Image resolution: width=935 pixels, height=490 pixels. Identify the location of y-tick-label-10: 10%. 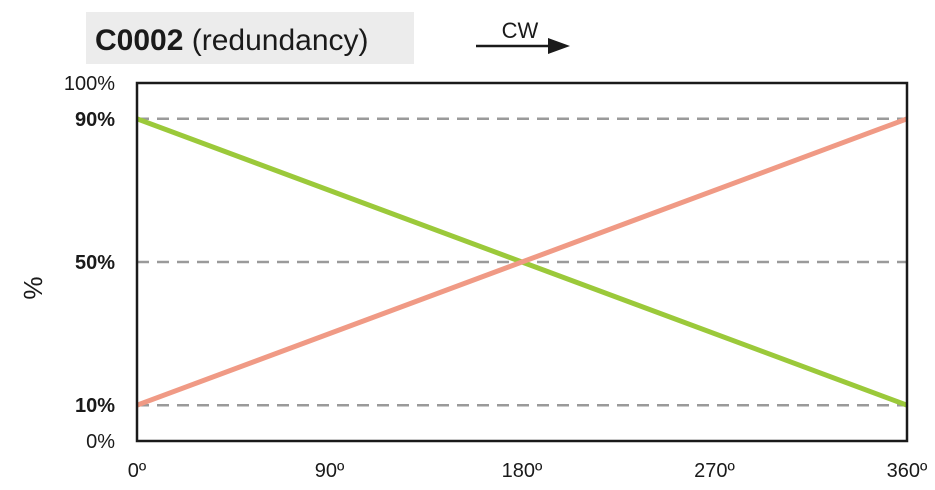
(95, 406).